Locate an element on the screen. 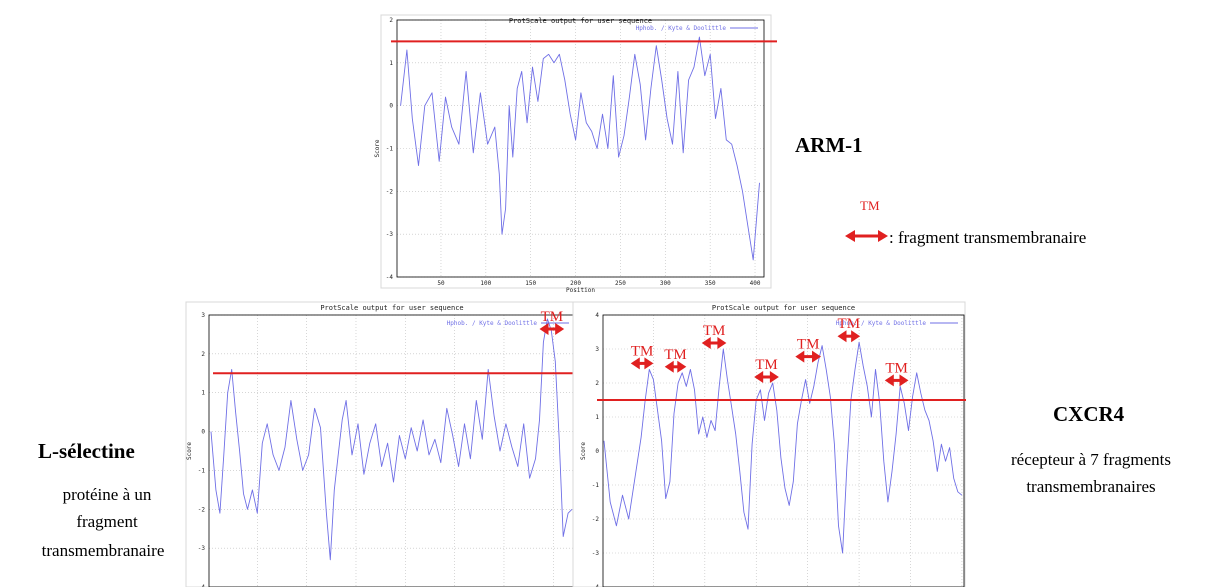  arm1-frame is located at coordinates (576, 151).